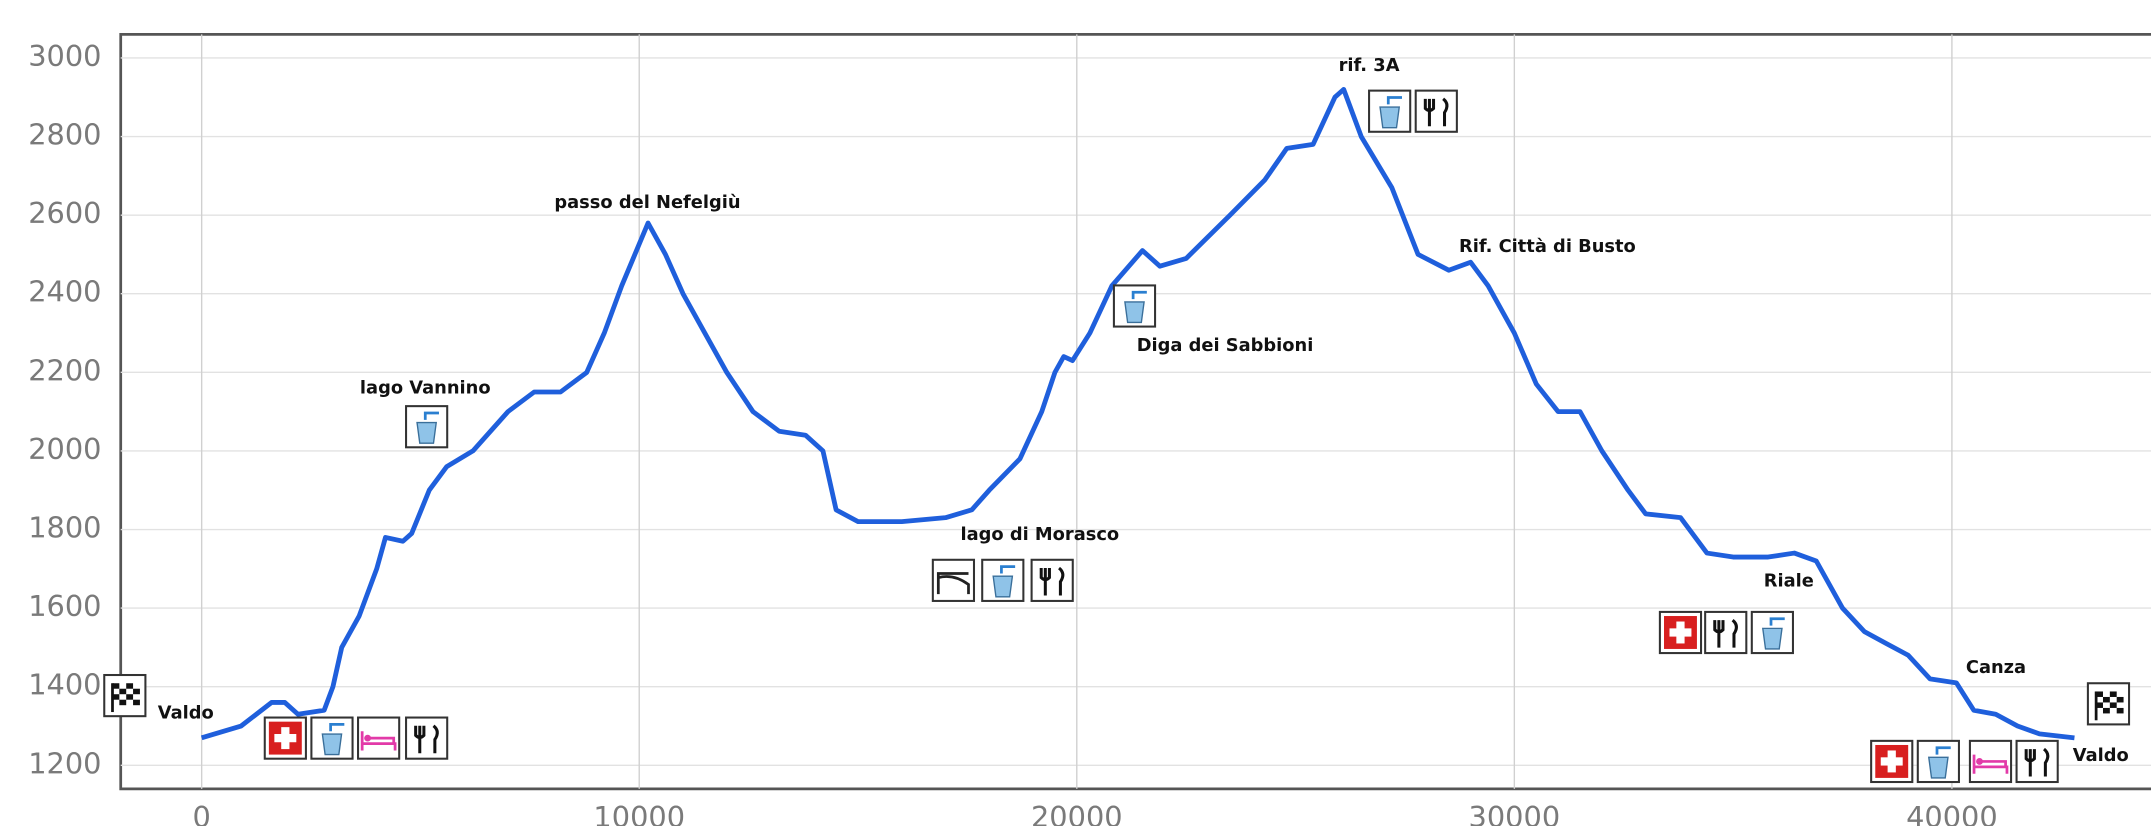 The image size is (2151, 826). I want to click on y-tick-label: 2200, so click(64, 370).